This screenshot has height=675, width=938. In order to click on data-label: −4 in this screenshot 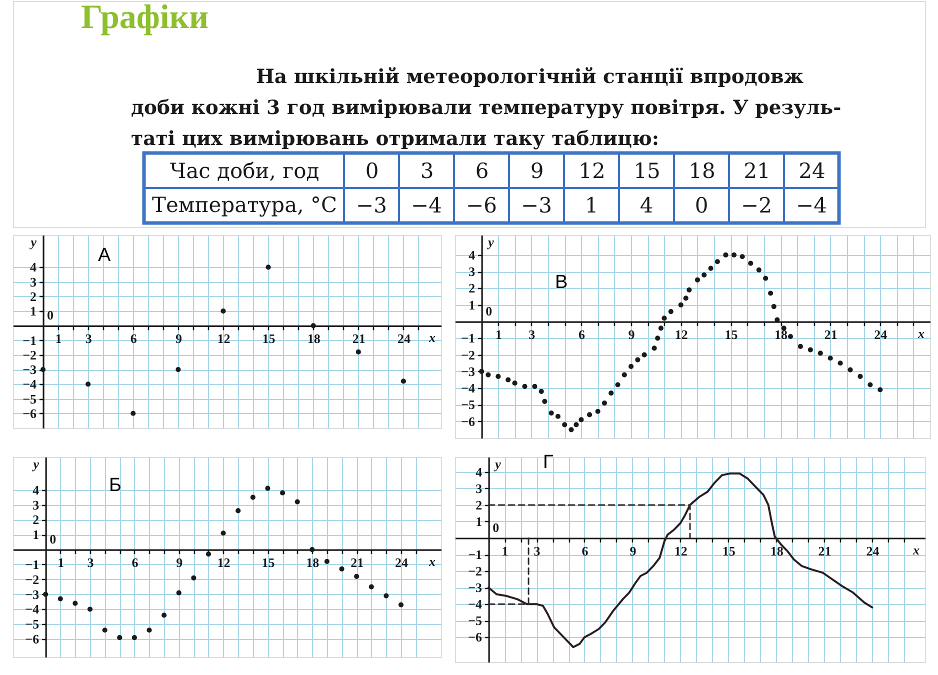, I will do `click(811, 206)`.